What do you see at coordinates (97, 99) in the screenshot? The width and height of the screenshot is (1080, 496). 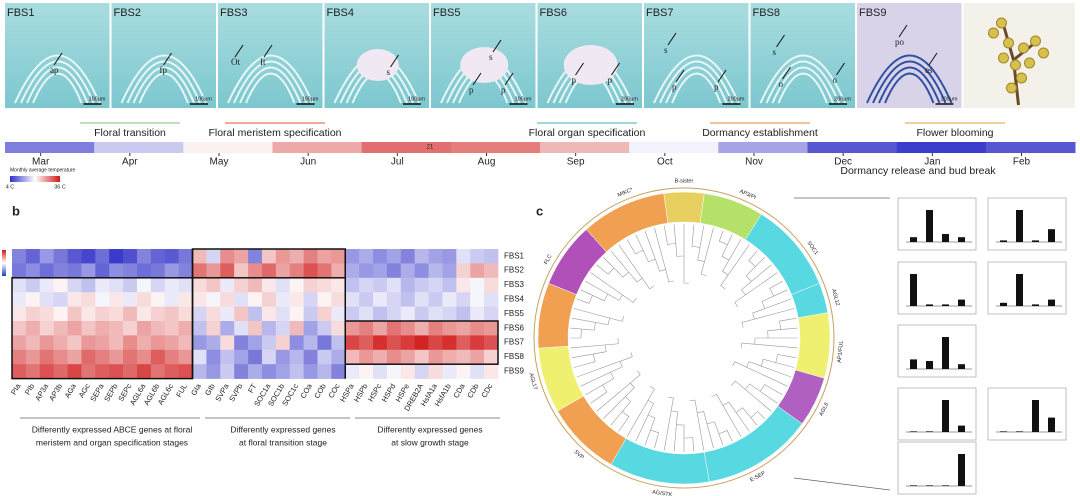 I see `scale-label: 100μm` at bounding box center [97, 99].